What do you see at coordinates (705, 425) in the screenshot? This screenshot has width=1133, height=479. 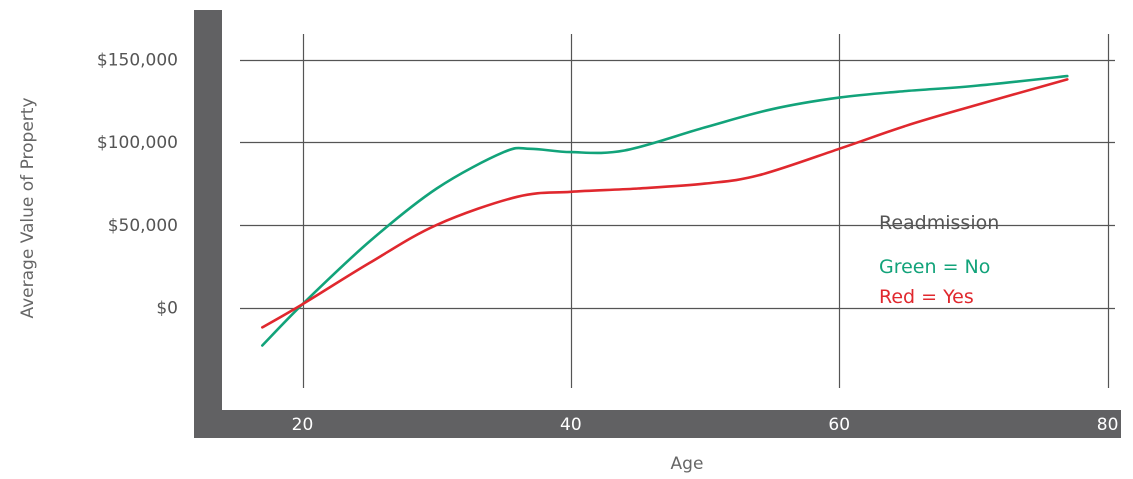 I see `x-tick-labels: 20 40 60 80` at bounding box center [705, 425].